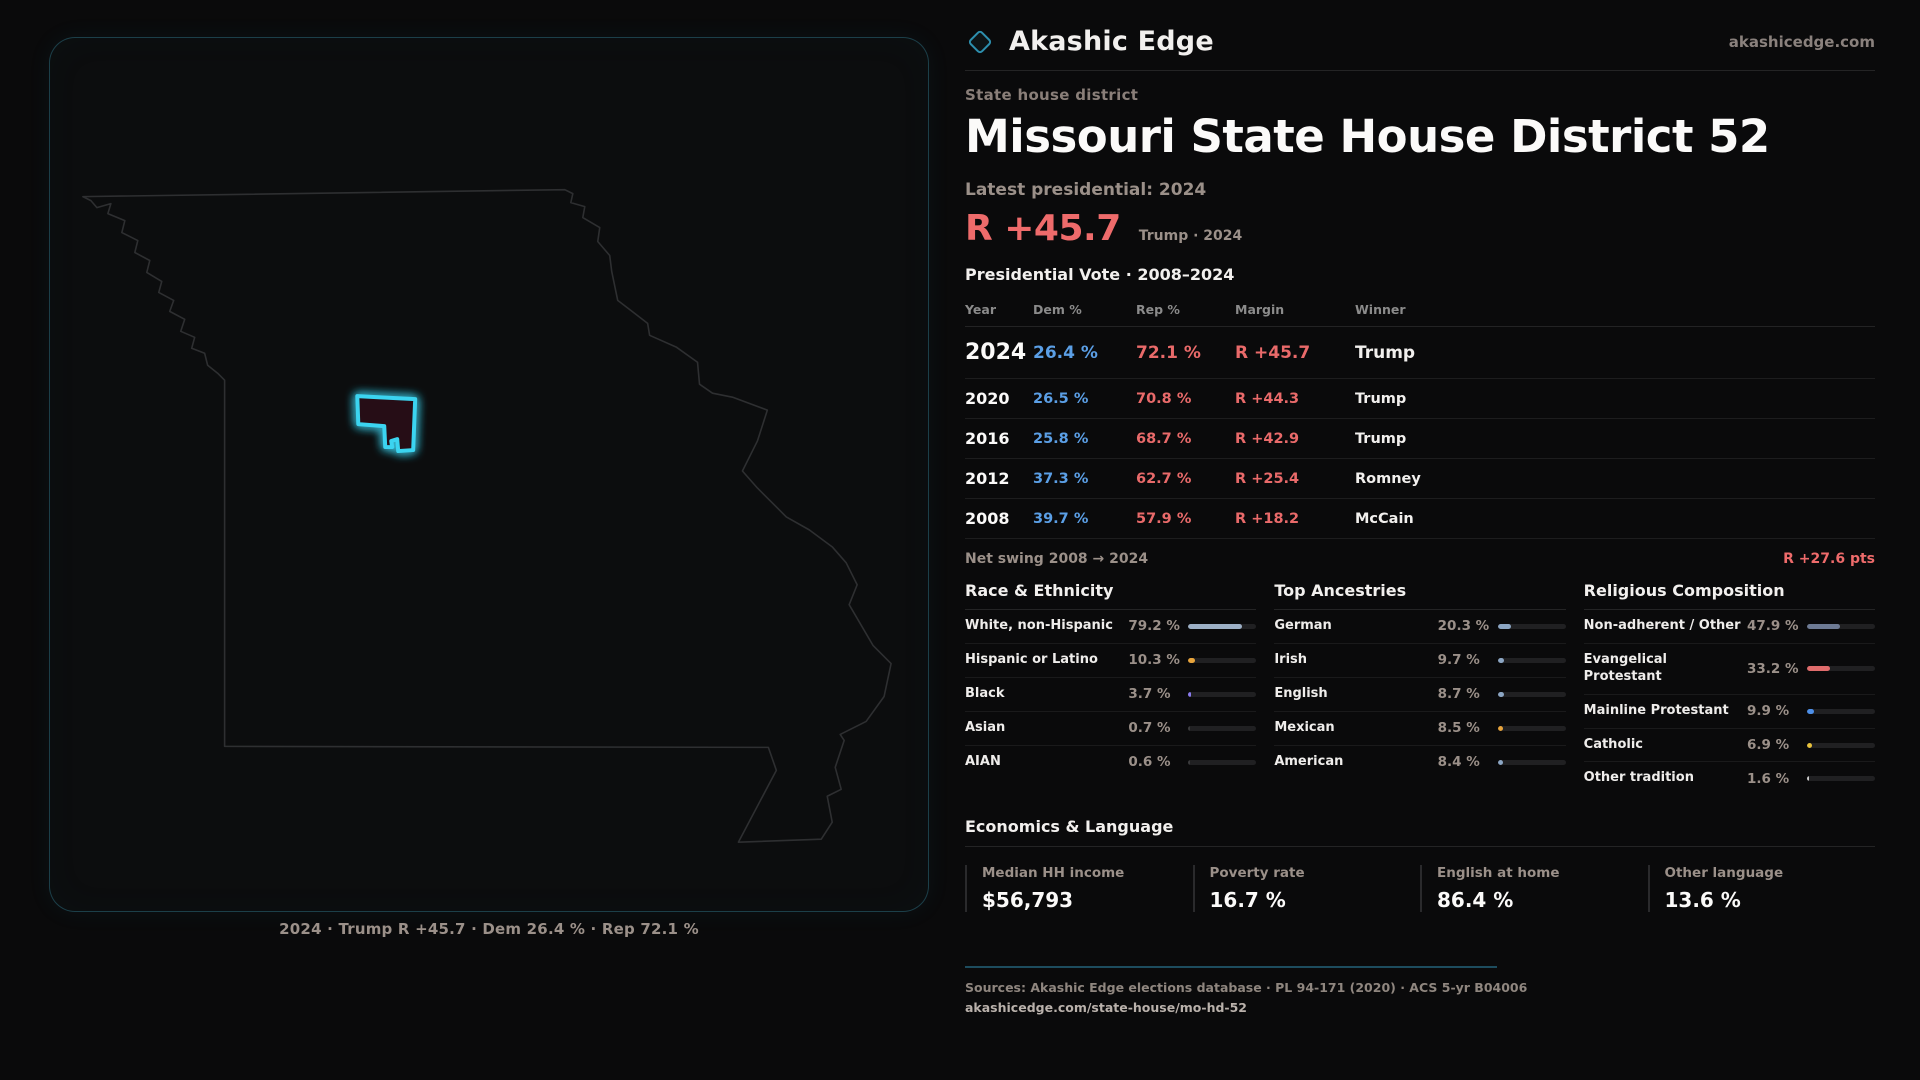  Describe the element at coordinates (1801, 41) in the screenshot. I see `brand-domain: akashicedge.com` at that location.